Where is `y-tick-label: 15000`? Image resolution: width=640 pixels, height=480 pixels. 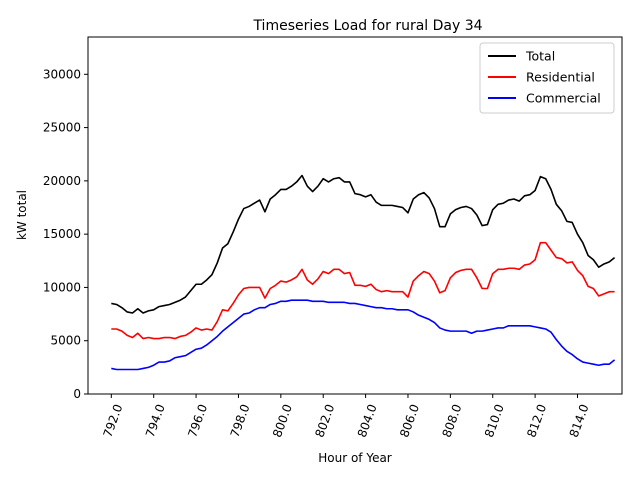
y-tick-label: 15000 is located at coordinates (62, 234).